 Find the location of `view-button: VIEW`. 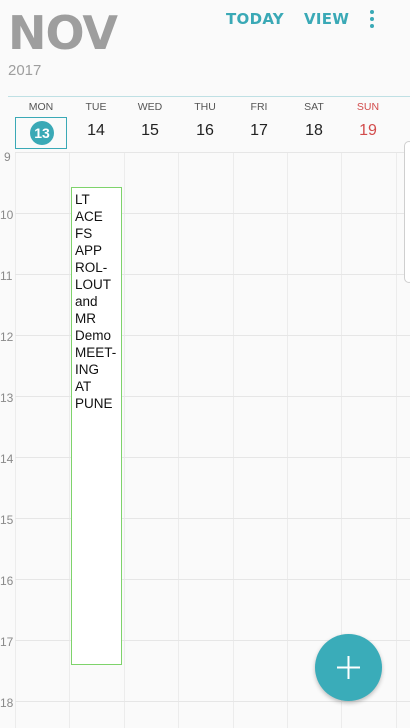

view-button: VIEW is located at coordinates (327, 19).